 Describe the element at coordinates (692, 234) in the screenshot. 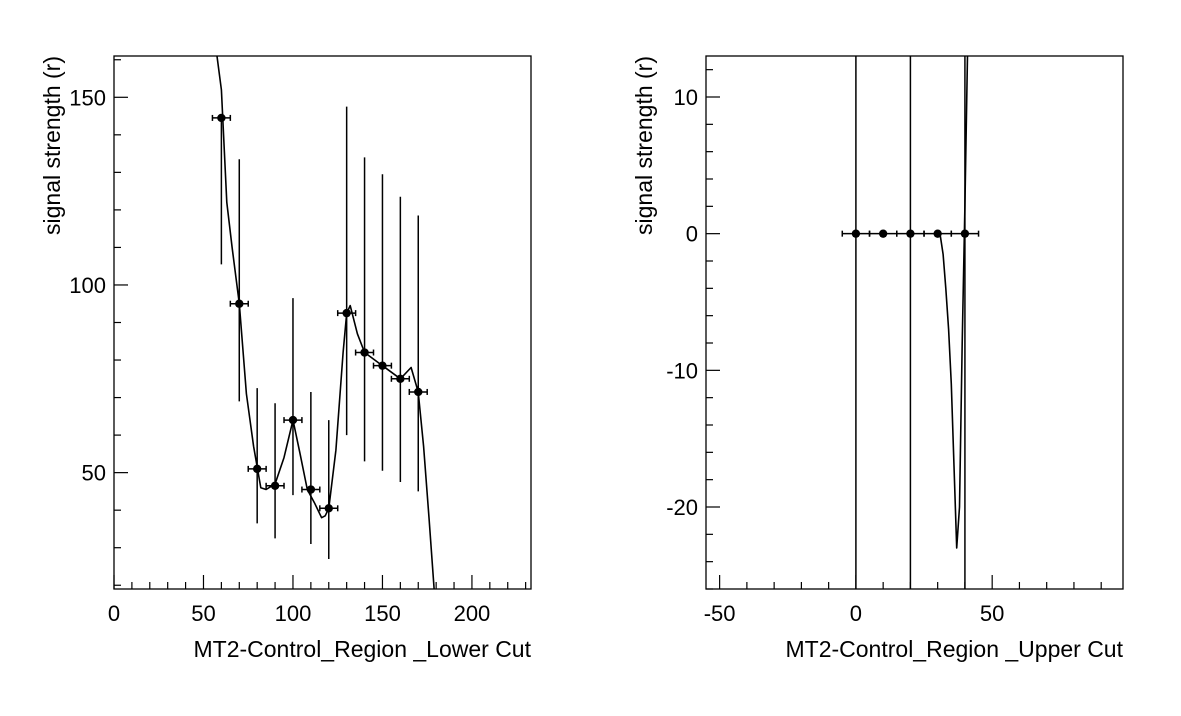

I see `y-tick-label: 0` at that location.